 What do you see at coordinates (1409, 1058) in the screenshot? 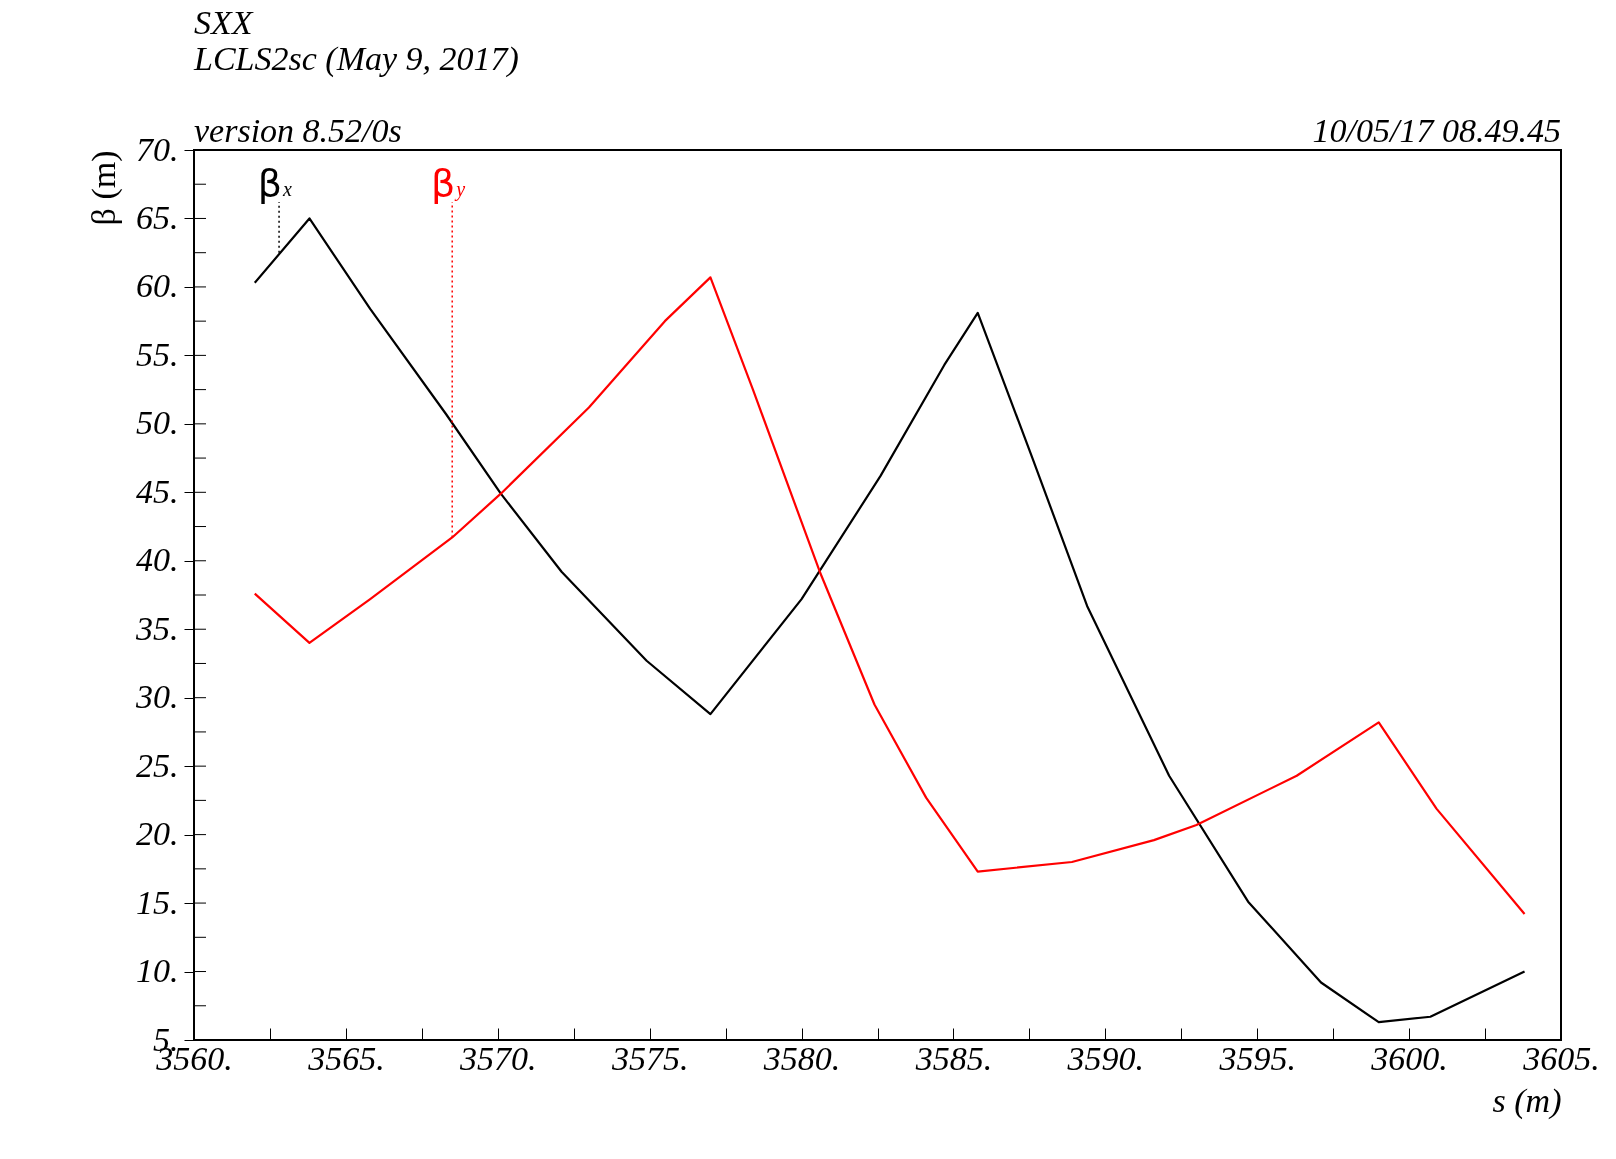
I see `x-tick-label: 3600.` at bounding box center [1409, 1058].